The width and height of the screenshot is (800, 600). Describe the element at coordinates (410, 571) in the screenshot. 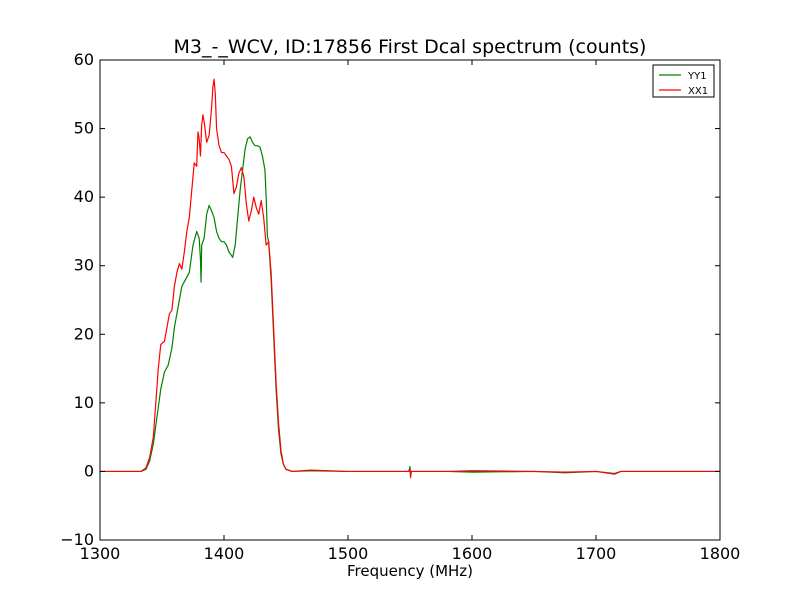

I see `x-axis-label: Frequency (MHz)` at that location.